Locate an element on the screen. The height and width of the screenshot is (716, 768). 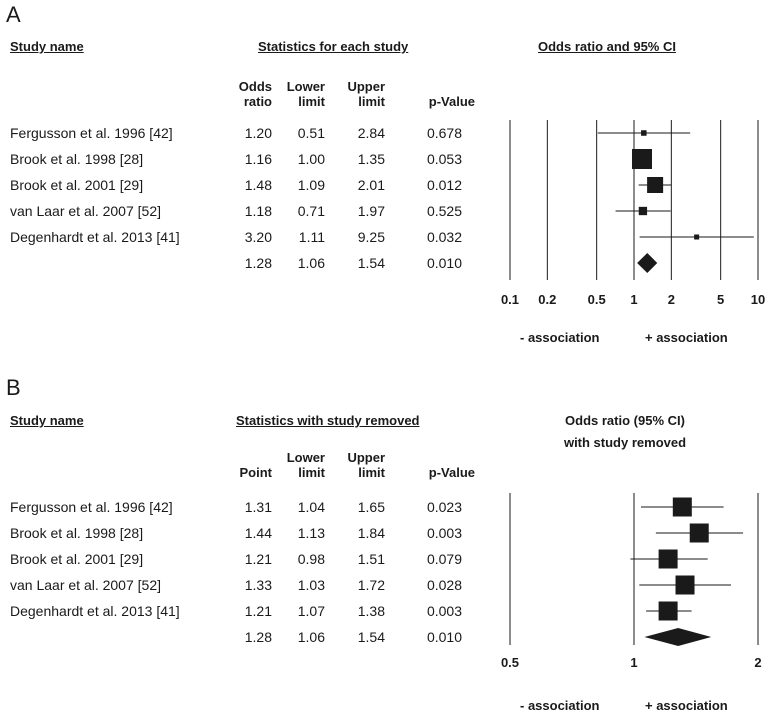
plot-header-b-line1: Odds ratio (95% CI) is located at coordinates (625, 420).